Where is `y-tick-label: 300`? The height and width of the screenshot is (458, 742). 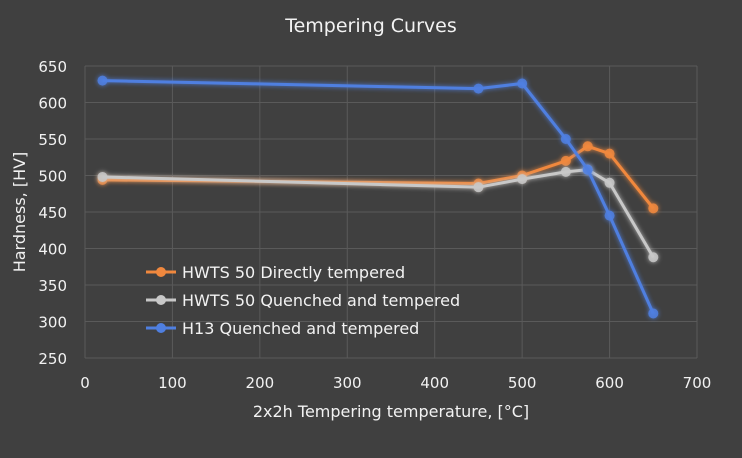 y-tick-label: 300 is located at coordinates (52, 323).